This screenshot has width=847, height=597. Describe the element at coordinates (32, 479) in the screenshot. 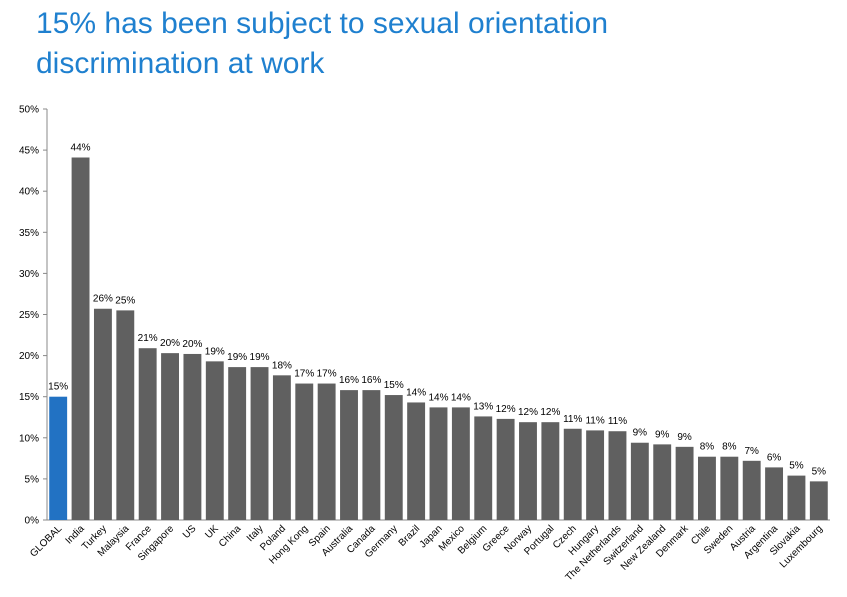

I see `y-tick-label: 5%` at that location.